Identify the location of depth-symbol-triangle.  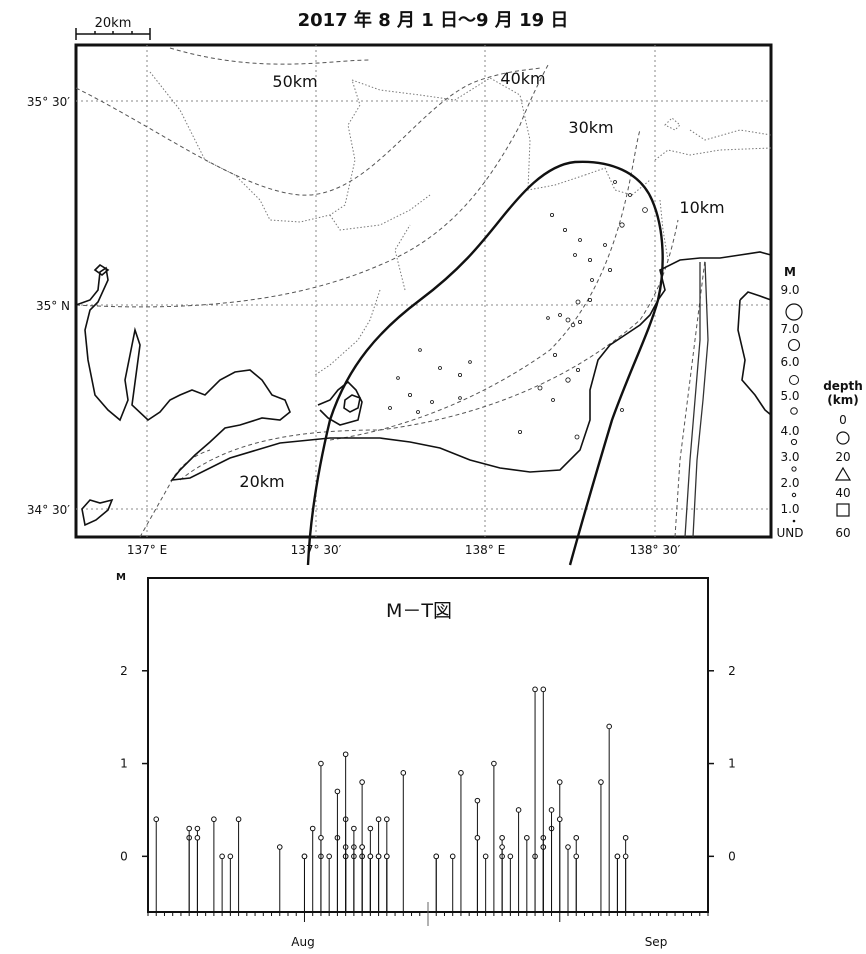
(843, 473).